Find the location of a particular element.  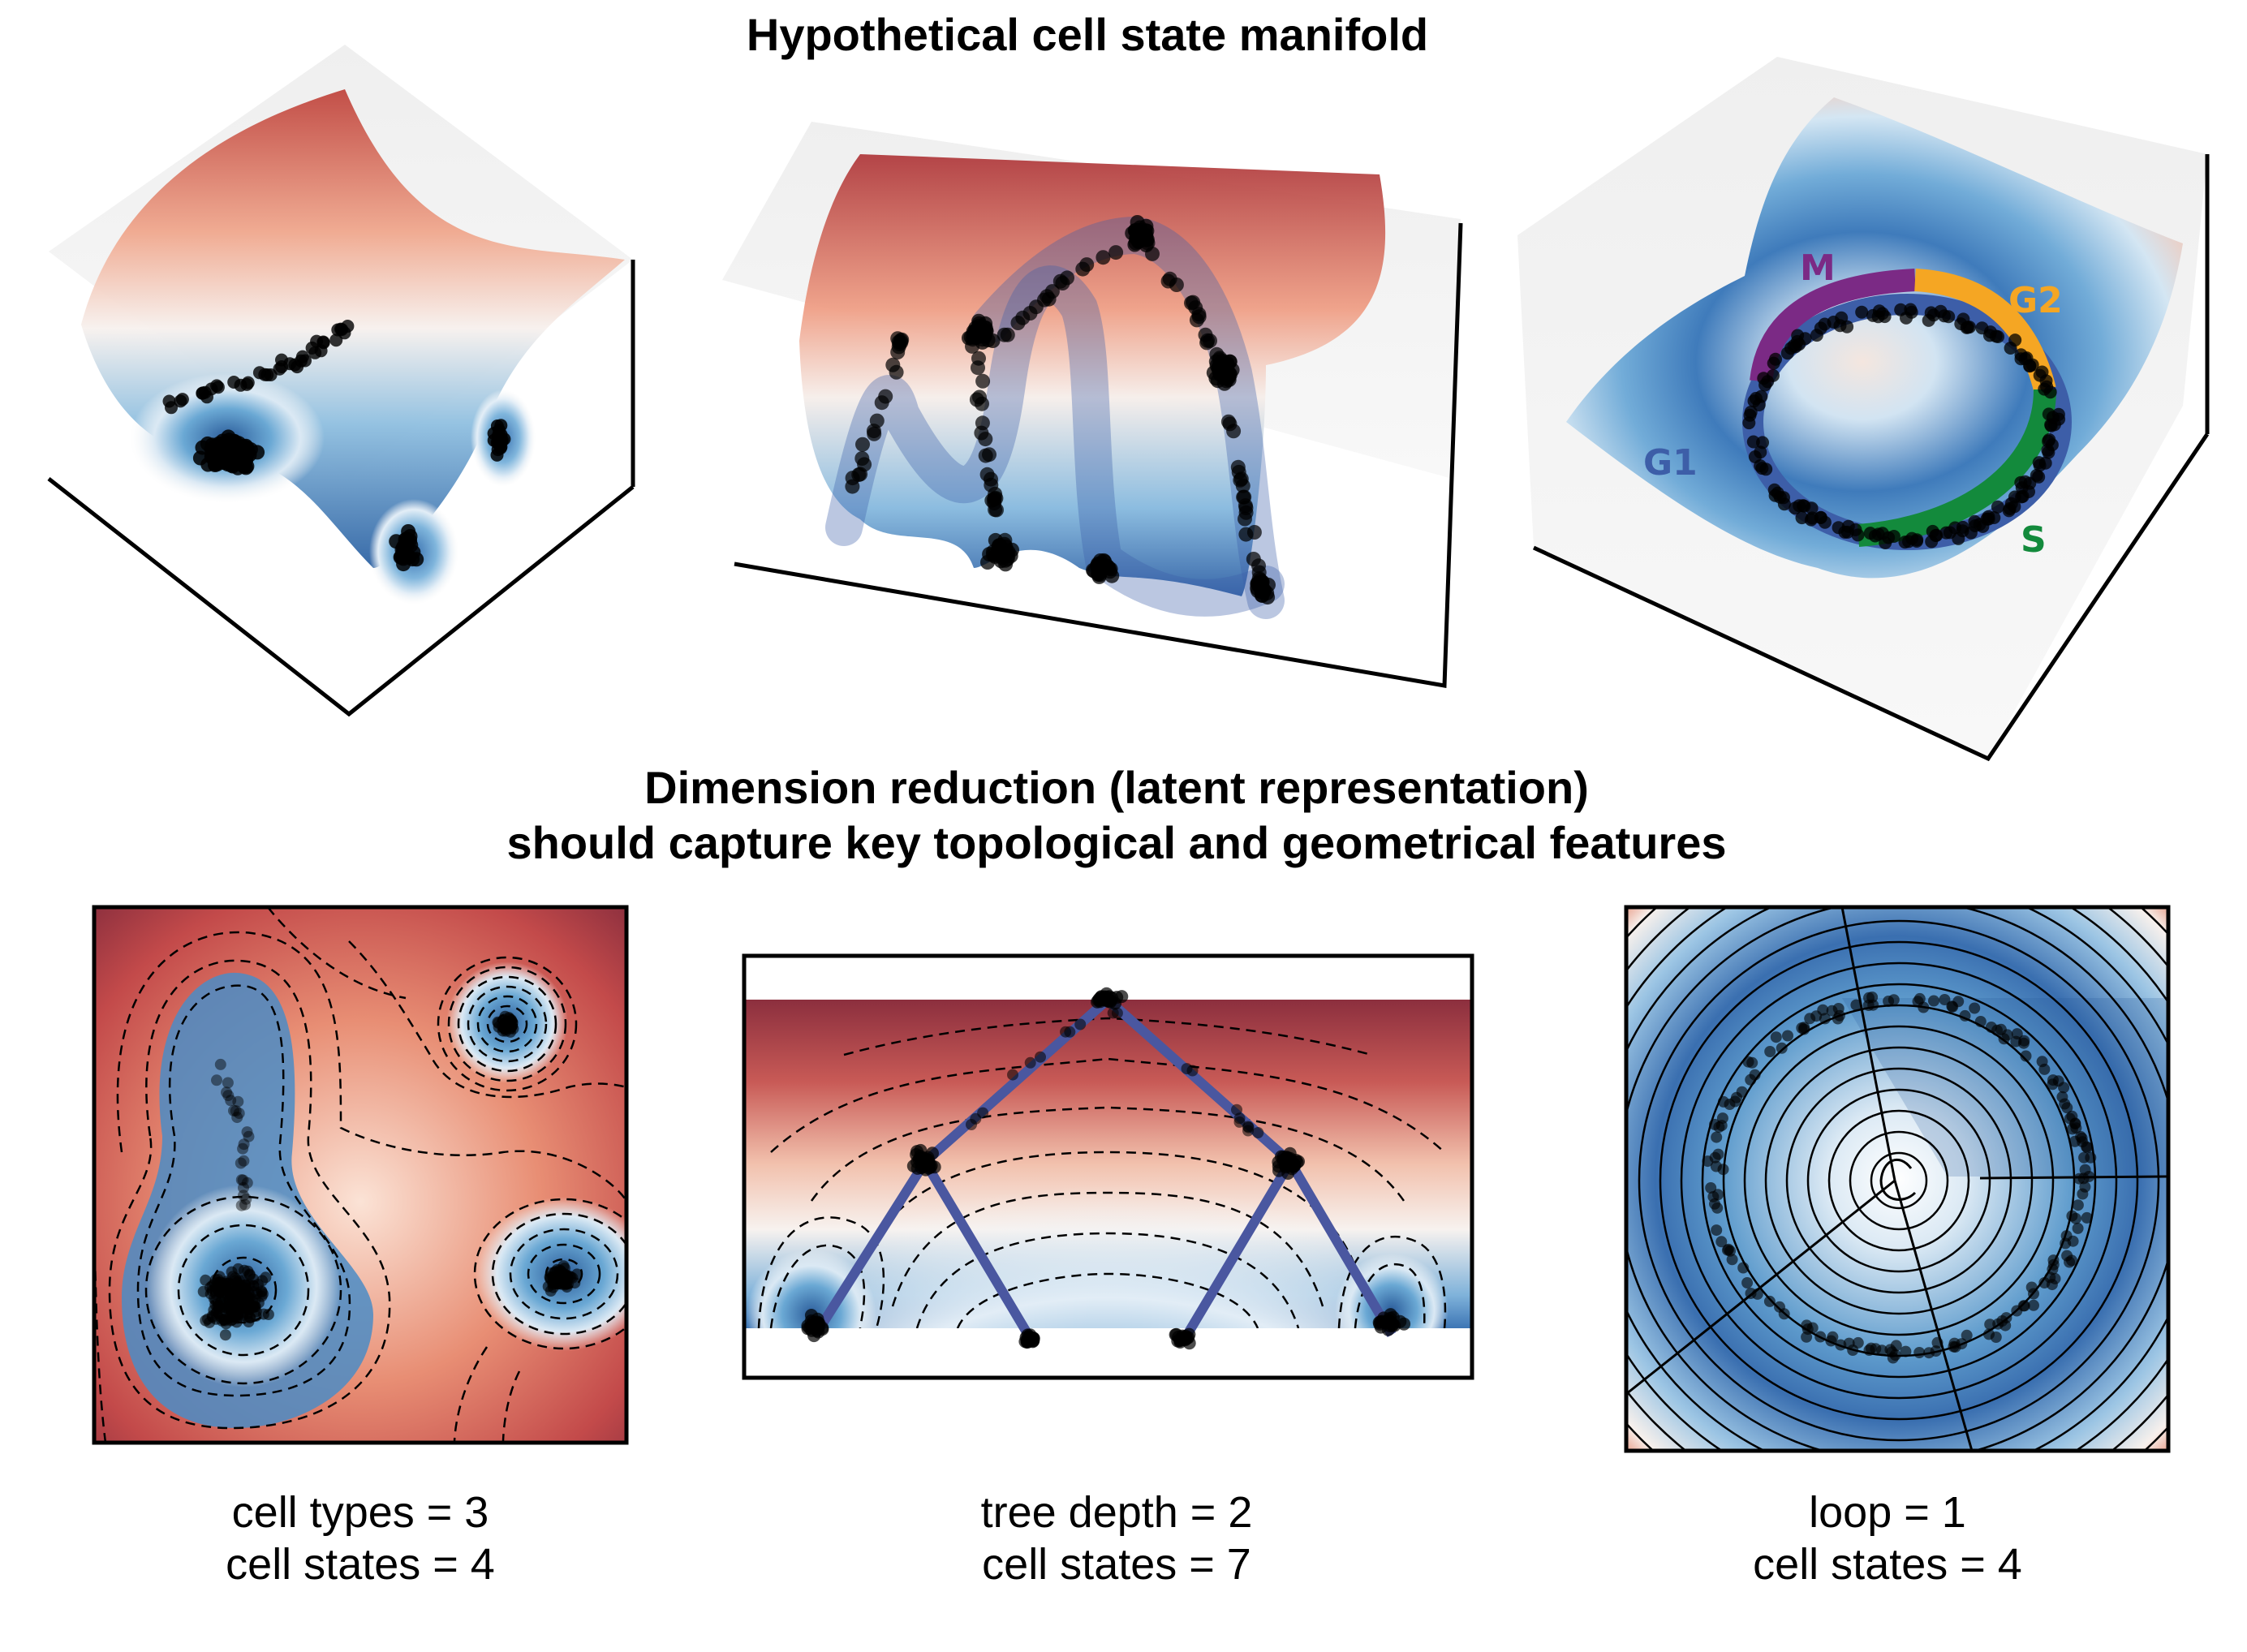

sector-boundaries is located at coordinates (1897, 1179).